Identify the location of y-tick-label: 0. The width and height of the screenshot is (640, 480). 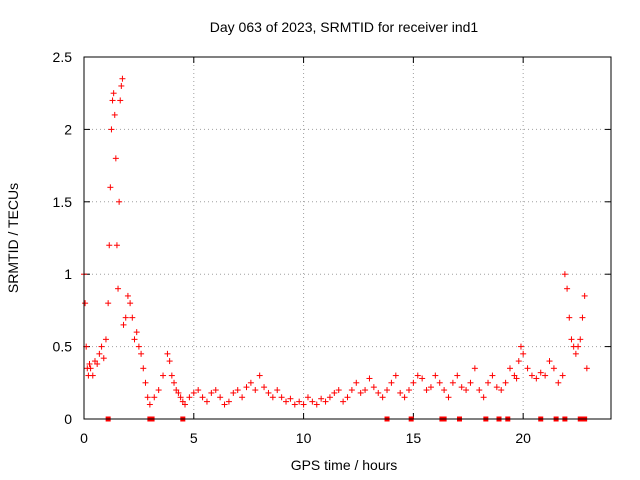
(68, 419).